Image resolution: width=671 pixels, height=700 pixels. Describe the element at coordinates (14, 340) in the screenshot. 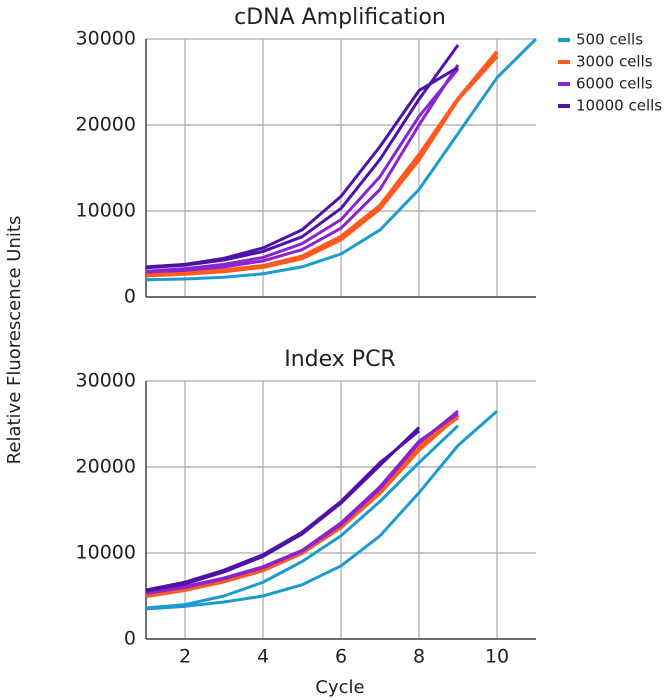

I see `y-axis-label: Relative Fluorescence Units` at that location.